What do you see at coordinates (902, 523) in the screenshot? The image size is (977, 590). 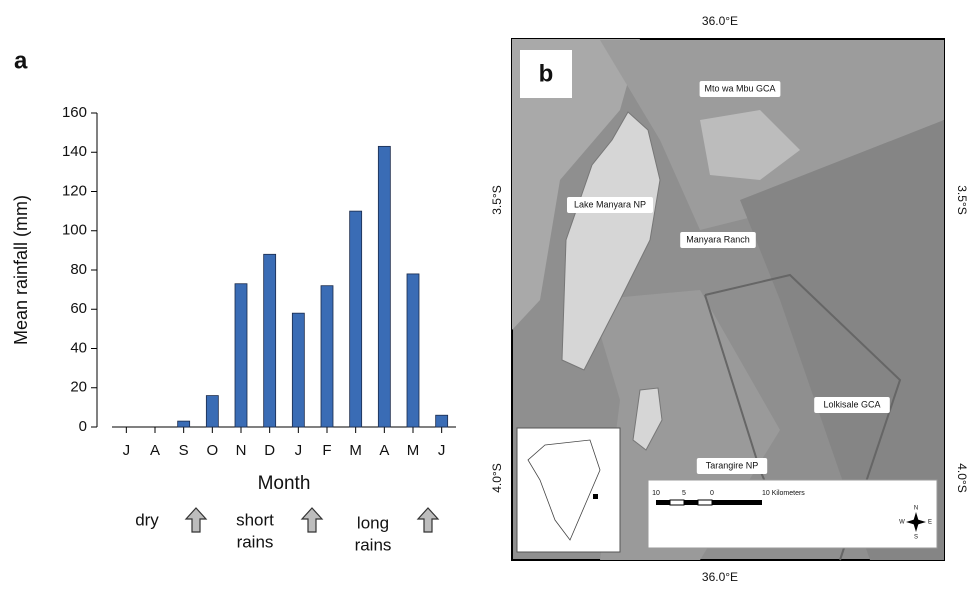 I see `compass-label: W` at bounding box center [902, 523].